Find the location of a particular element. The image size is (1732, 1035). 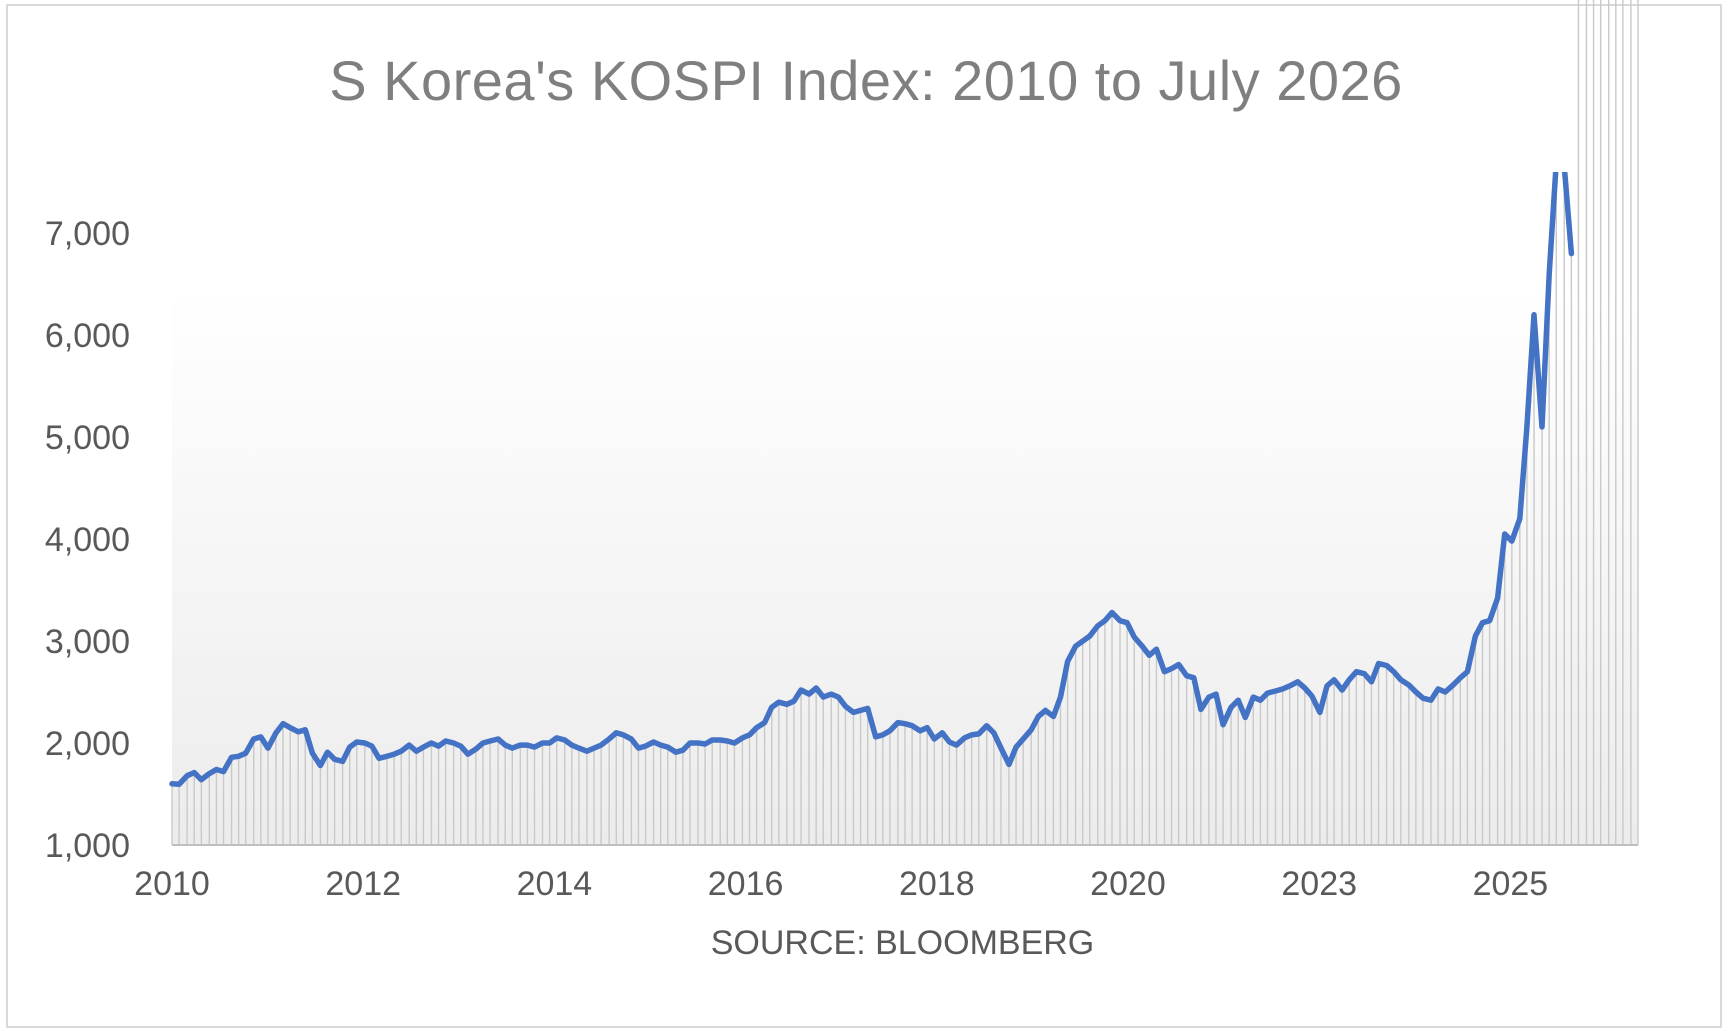

x-tick-label: 2025 is located at coordinates (1511, 884).